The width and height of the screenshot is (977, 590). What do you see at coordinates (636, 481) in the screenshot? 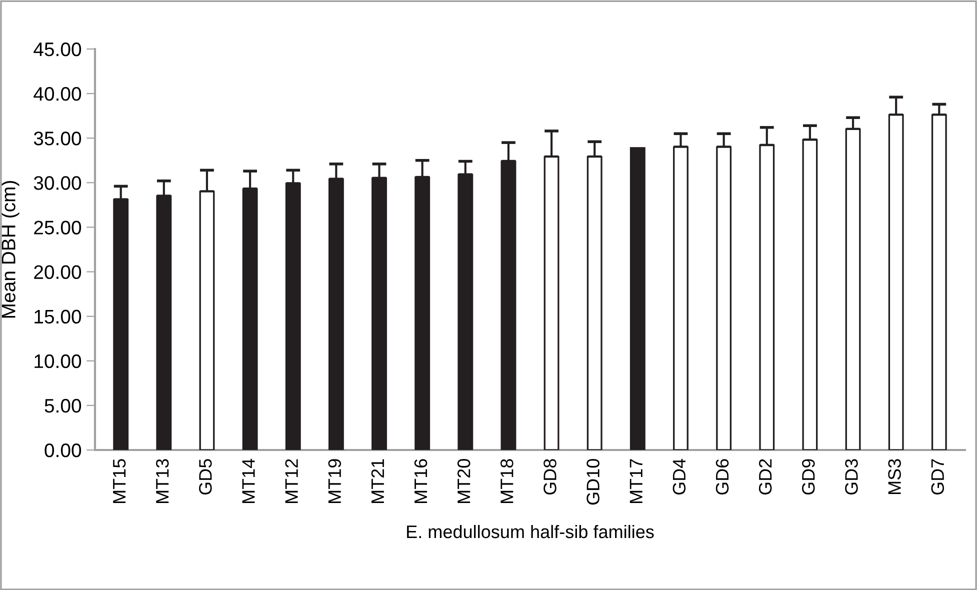
I see `x-tick-label: MT17` at bounding box center [636, 481].